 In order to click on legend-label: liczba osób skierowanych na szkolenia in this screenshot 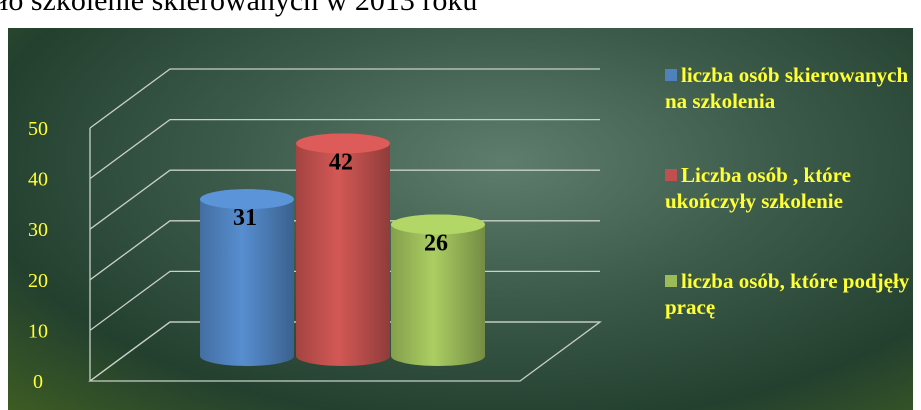, I will do `click(787, 88)`.